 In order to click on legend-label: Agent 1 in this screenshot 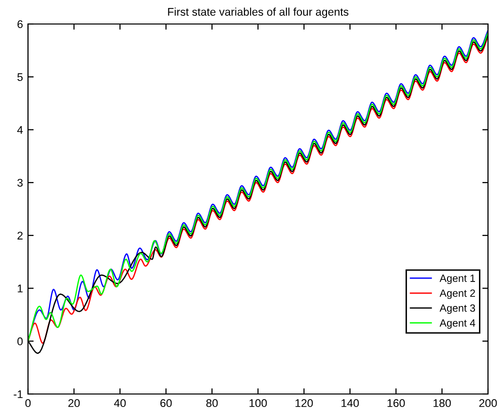, I will do `click(457, 279)`.